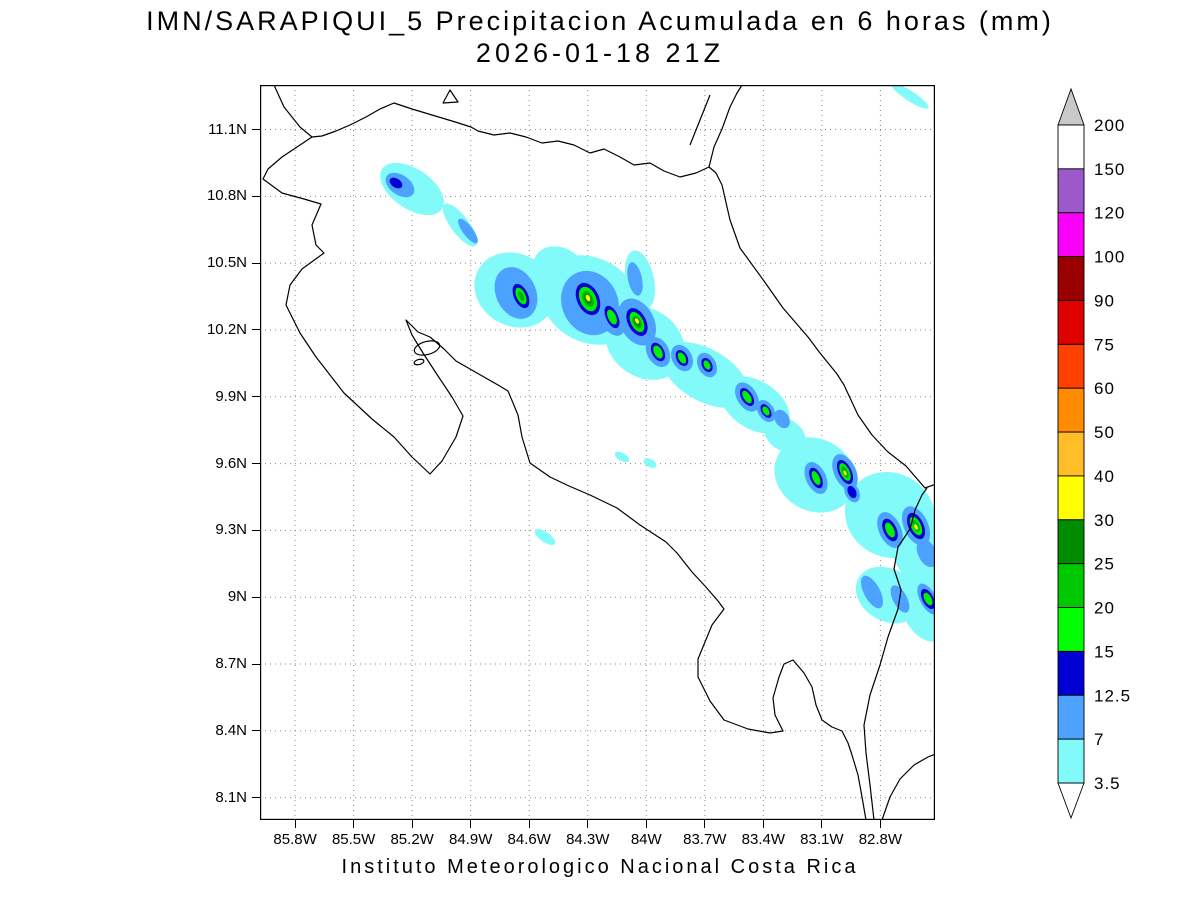 The height and width of the screenshot is (900, 1200). What do you see at coordinates (231, 396) in the screenshot?
I see `y-tick-label: 9.9N` at bounding box center [231, 396].